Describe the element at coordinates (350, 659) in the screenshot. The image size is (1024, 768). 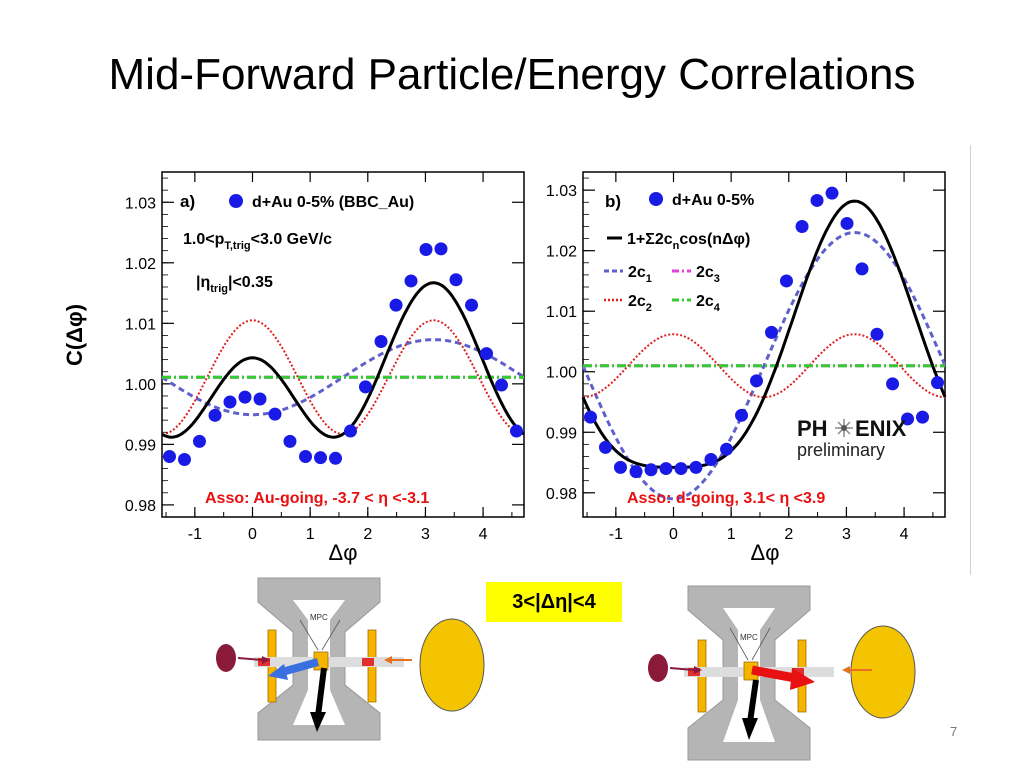
I see `detector-diagram-left: MPC` at that location.